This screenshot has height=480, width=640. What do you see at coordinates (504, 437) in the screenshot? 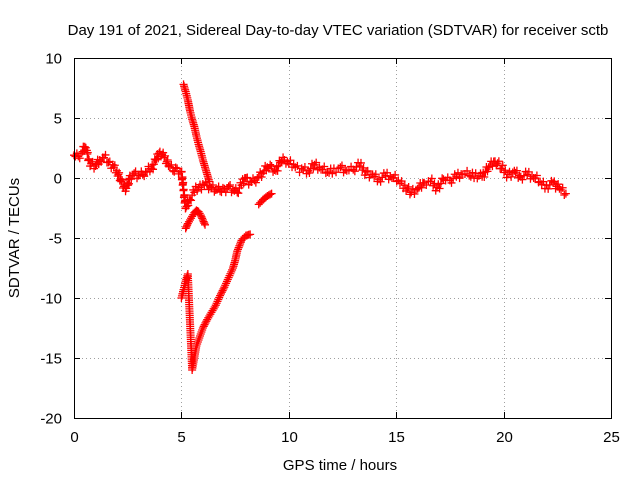
I see `x-tick-label: 20` at bounding box center [504, 437].